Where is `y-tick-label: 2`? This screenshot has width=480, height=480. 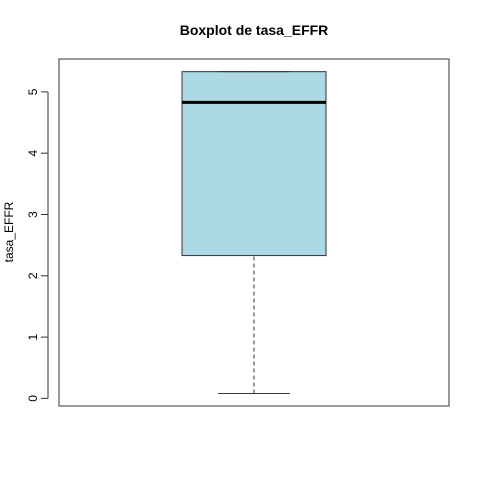 y-tick-label: 2 is located at coordinates (33, 275).